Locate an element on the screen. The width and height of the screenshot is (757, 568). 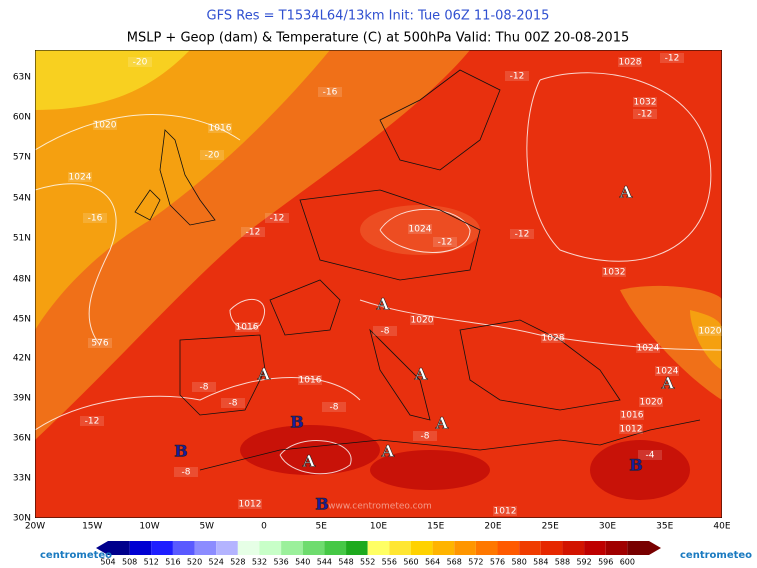
lon-label: 15W is located at coordinates (92, 527).